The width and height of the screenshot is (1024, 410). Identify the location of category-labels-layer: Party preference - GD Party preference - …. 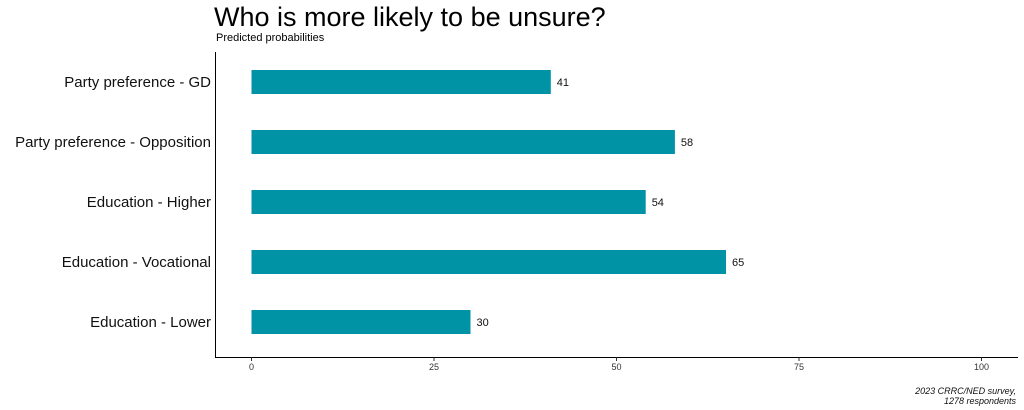
(113, 202).